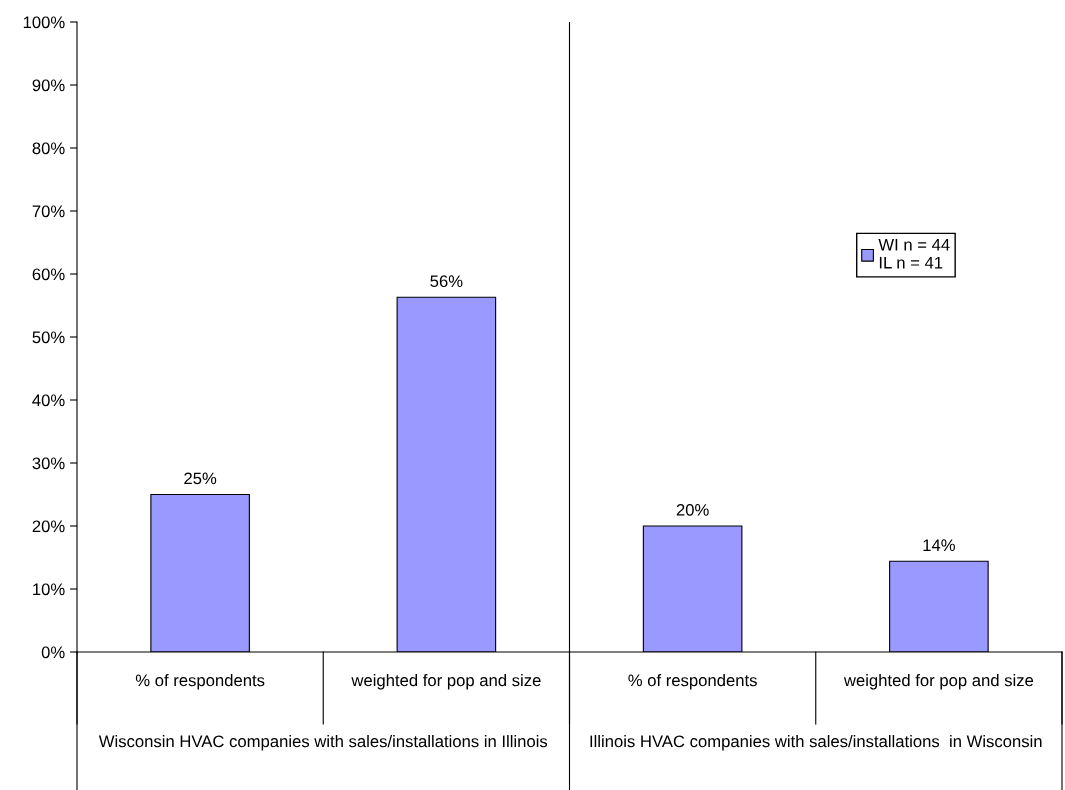 This screenshot has height=790, width=1065. What do you see at coordinates (48, 400) in the screenshot?
I see `y-tick-label: 40%` at bounding box center [48, 400].